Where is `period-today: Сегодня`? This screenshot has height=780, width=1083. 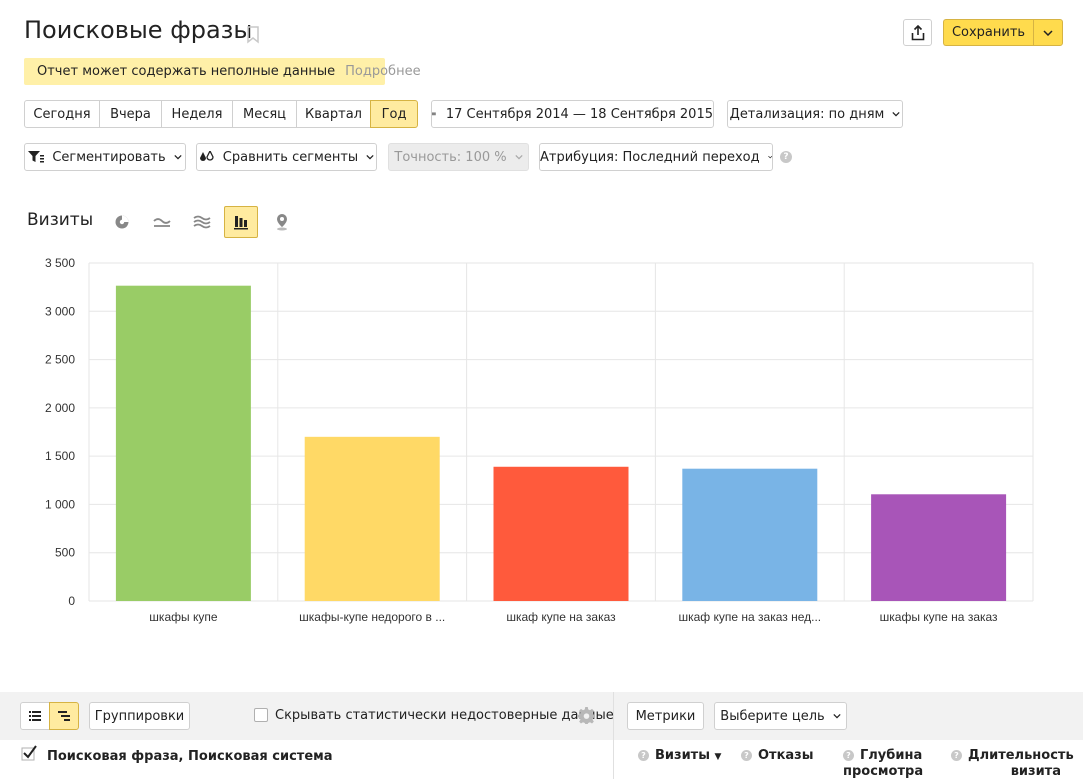
period-today: Сегодня is located at coordinates (62, 114).